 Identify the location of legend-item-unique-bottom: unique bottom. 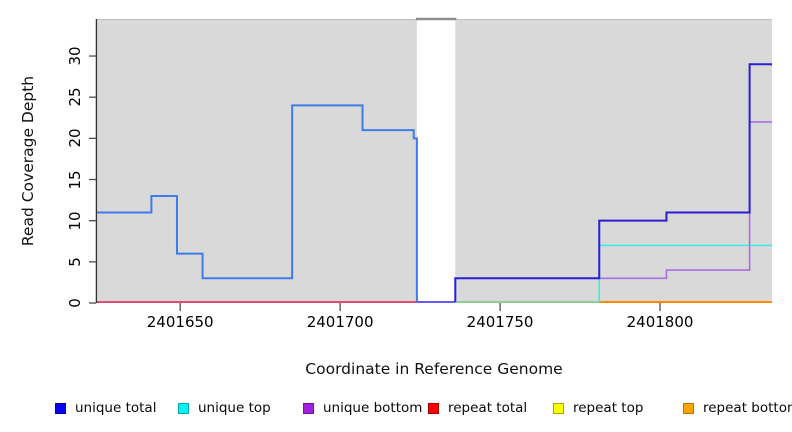
(362, 408).